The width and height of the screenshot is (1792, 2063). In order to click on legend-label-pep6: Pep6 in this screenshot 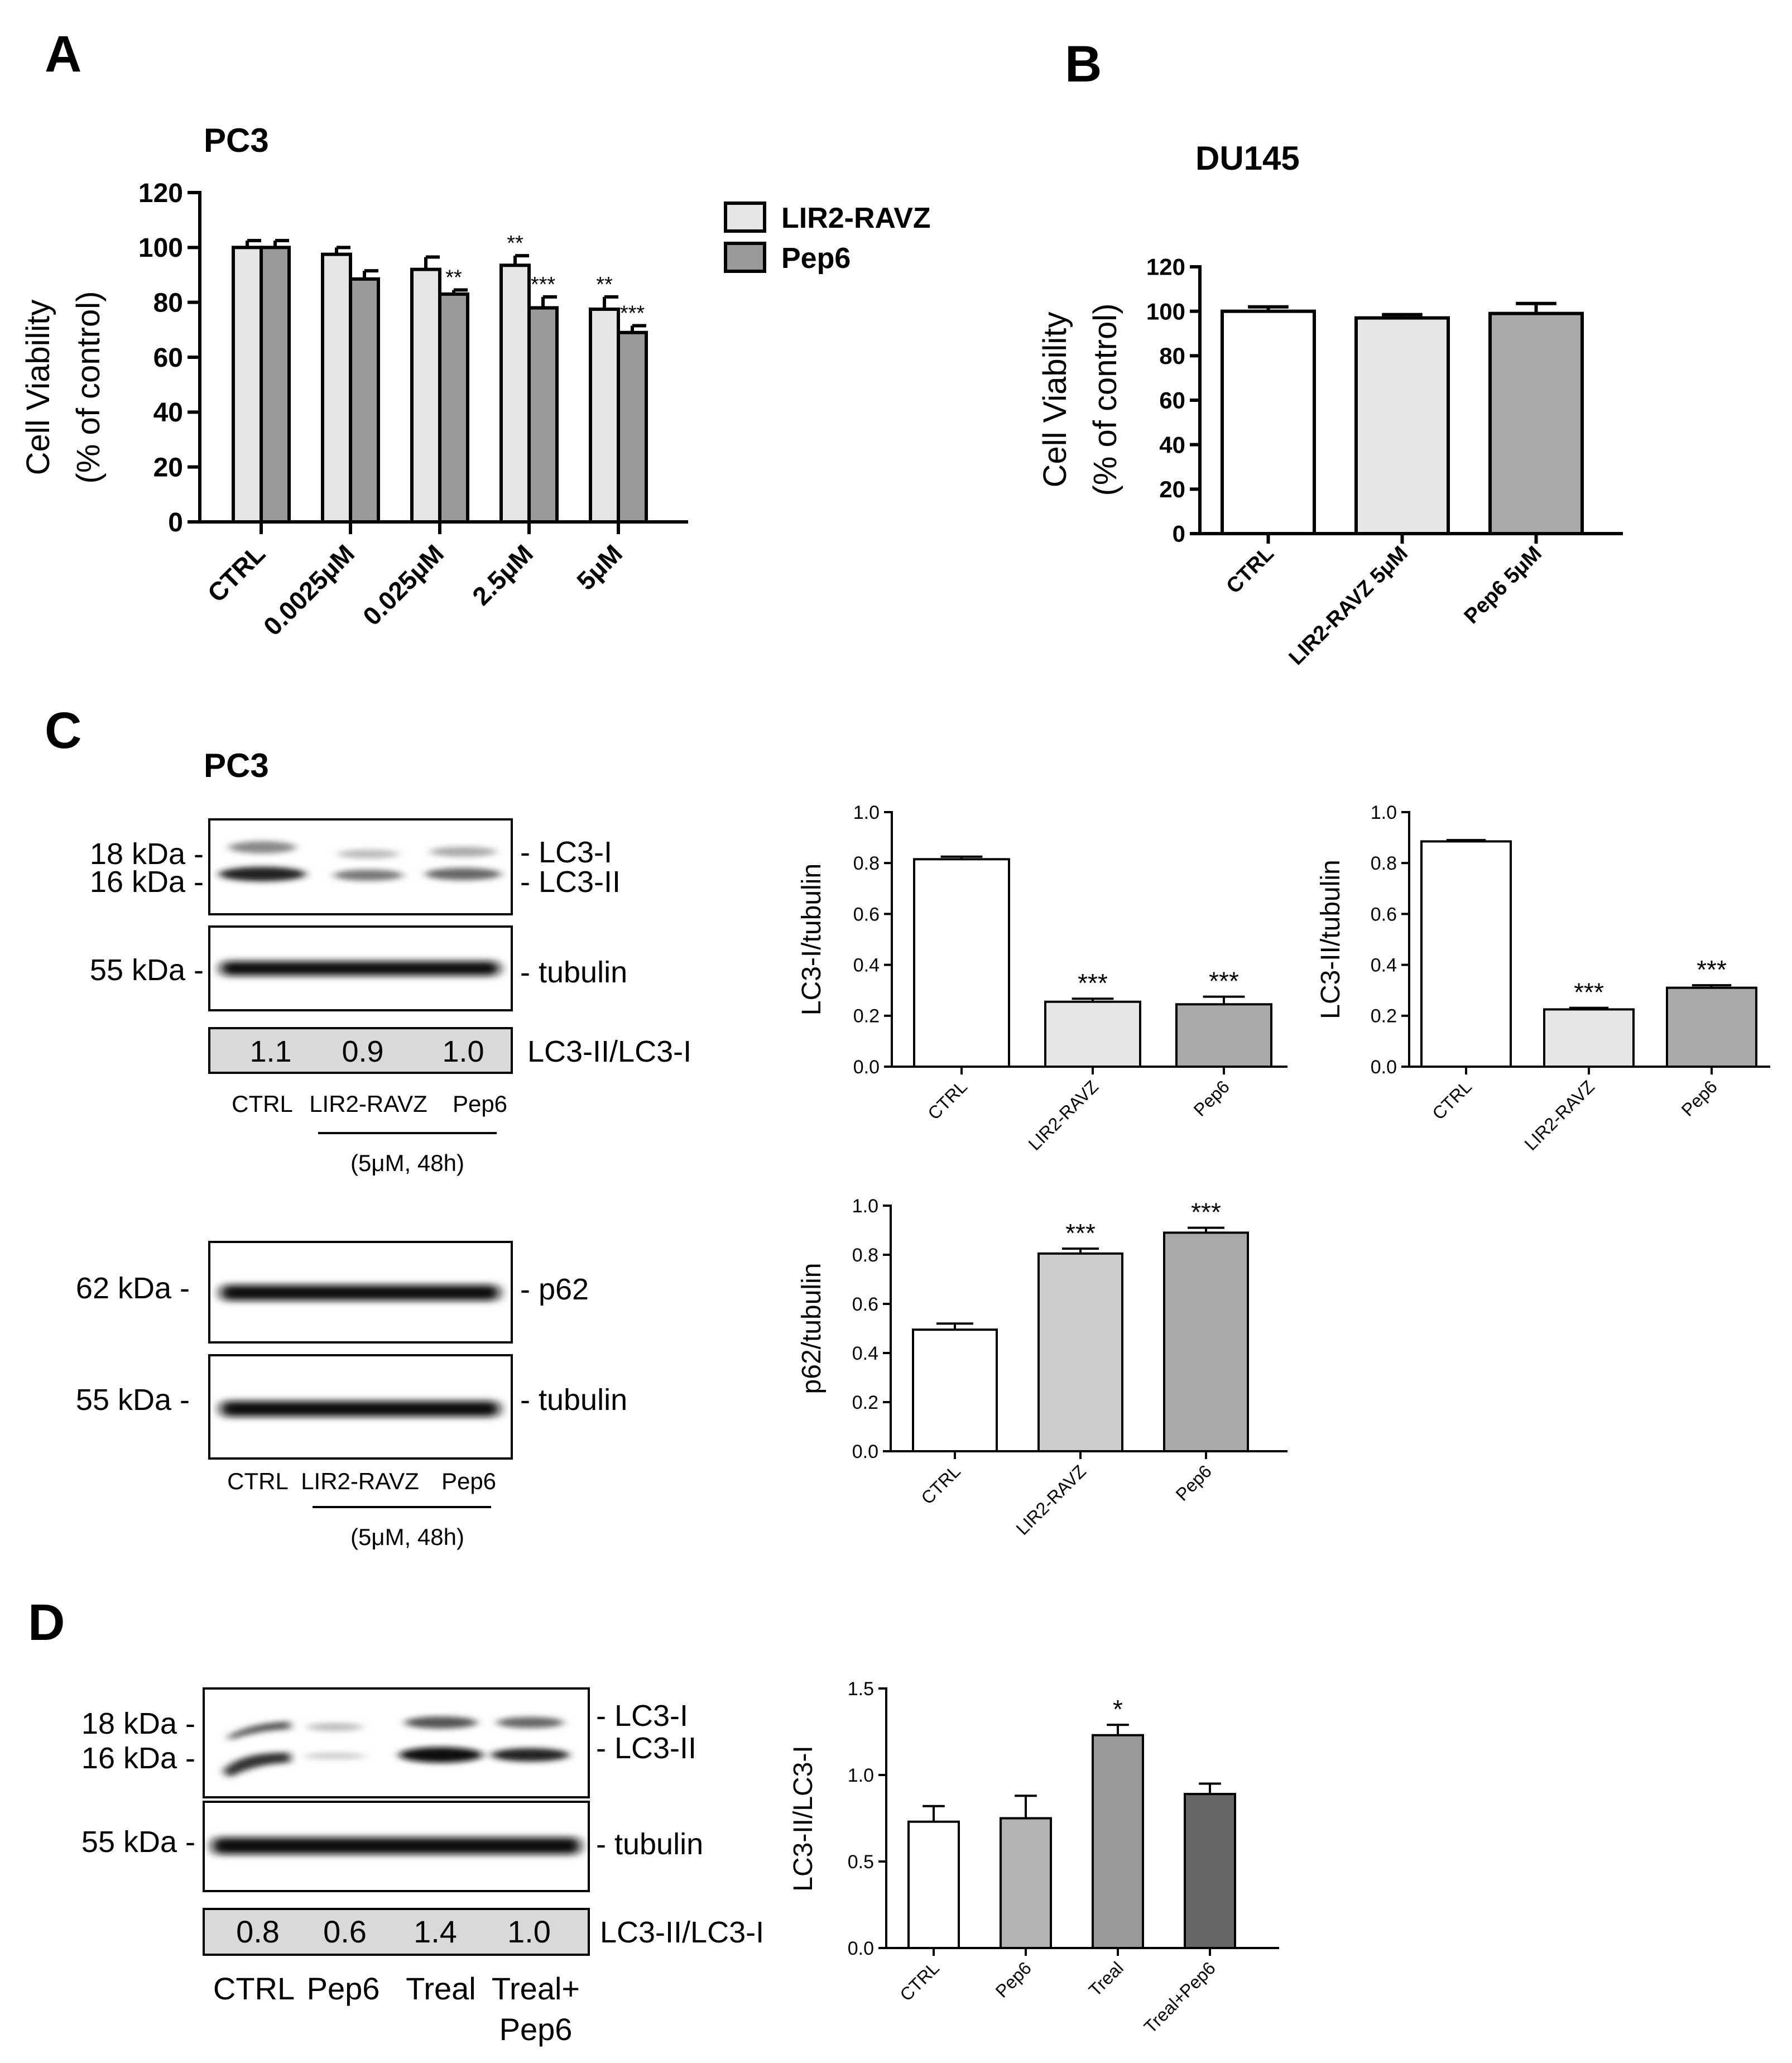, I will do `click(816, 258)`.